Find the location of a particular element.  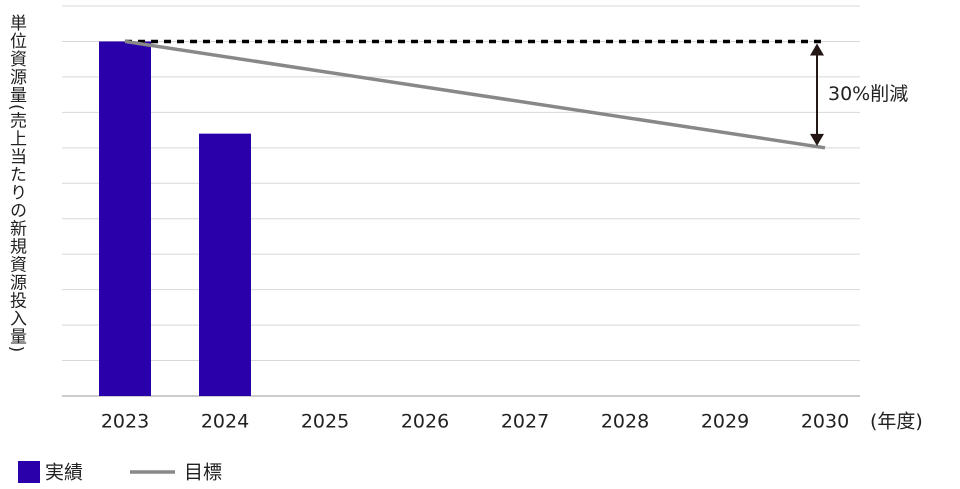

x-tick-label: 2029 is located at coordinates (725, 422).